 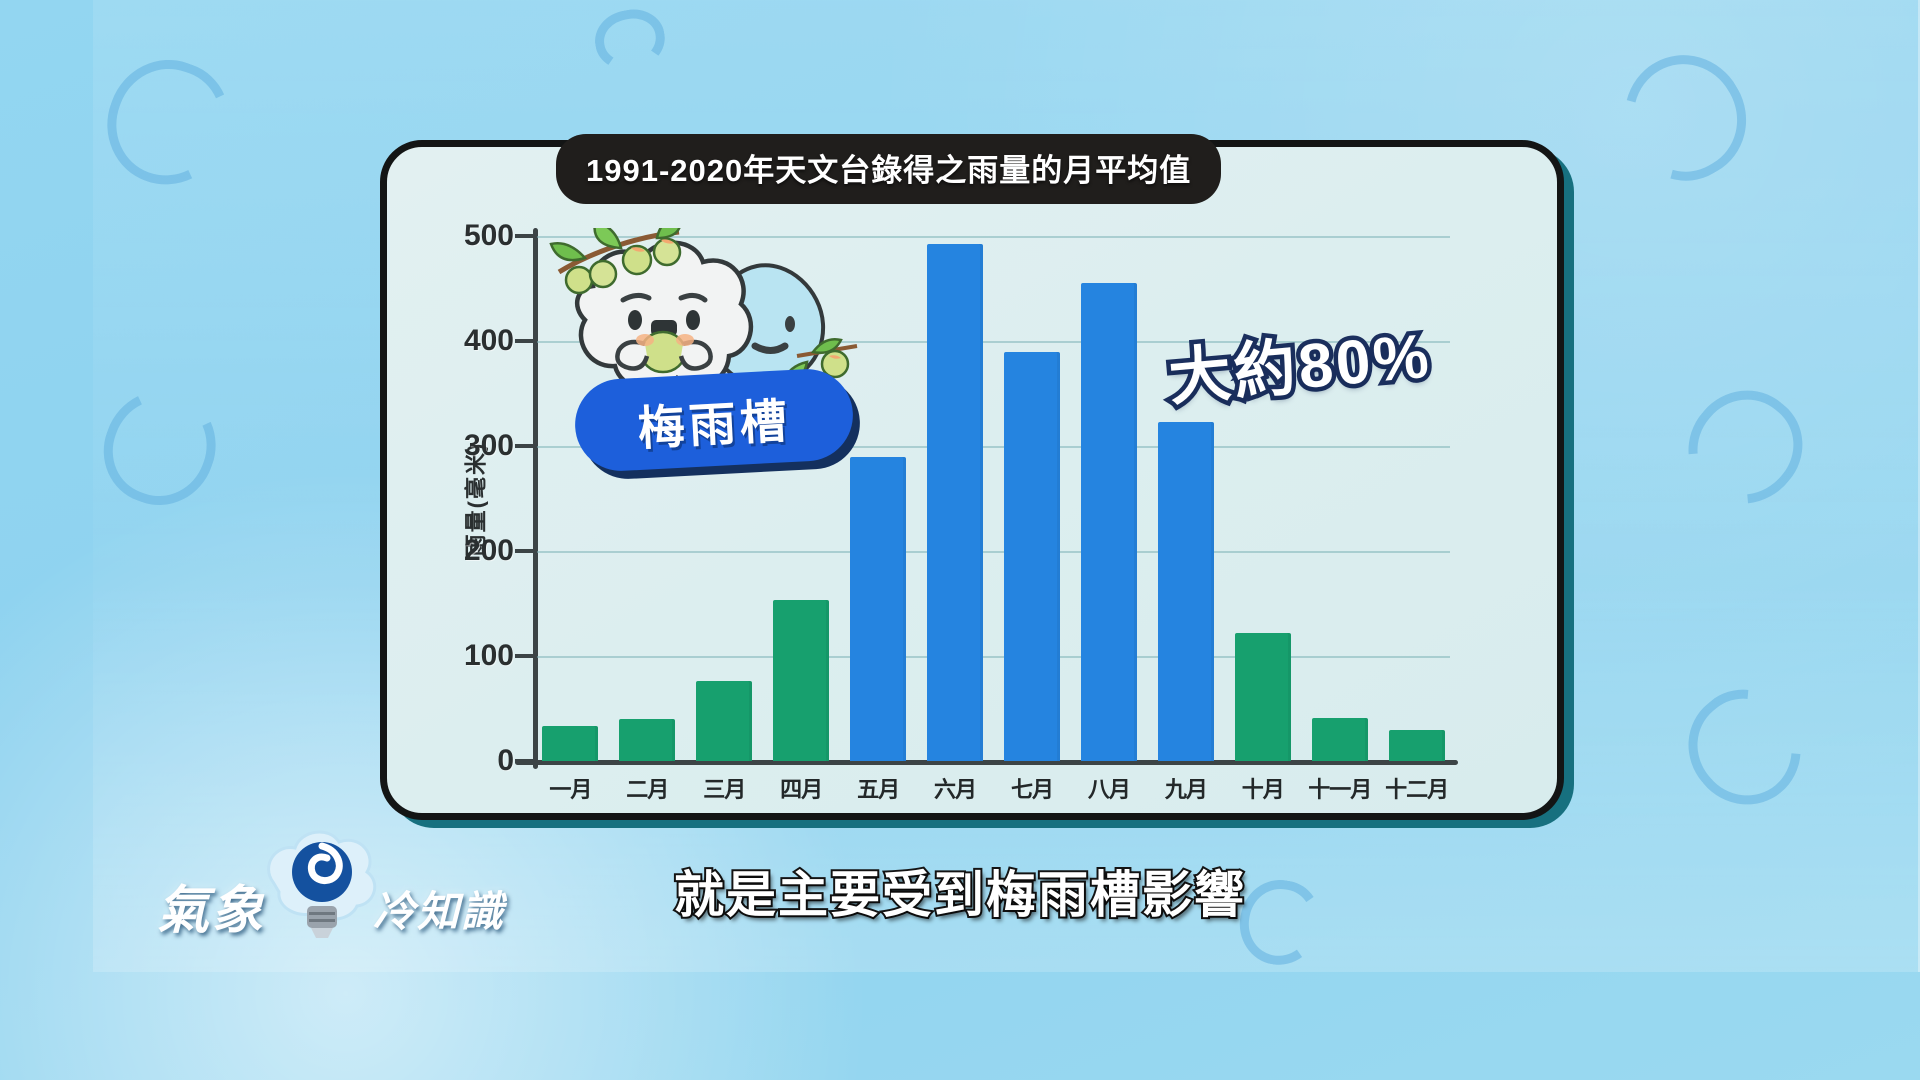 What do you see at coordinates (1186, 789) in the screenshot?
I see `xlabel-sep: 九月` at bounding box center [1186, 789].